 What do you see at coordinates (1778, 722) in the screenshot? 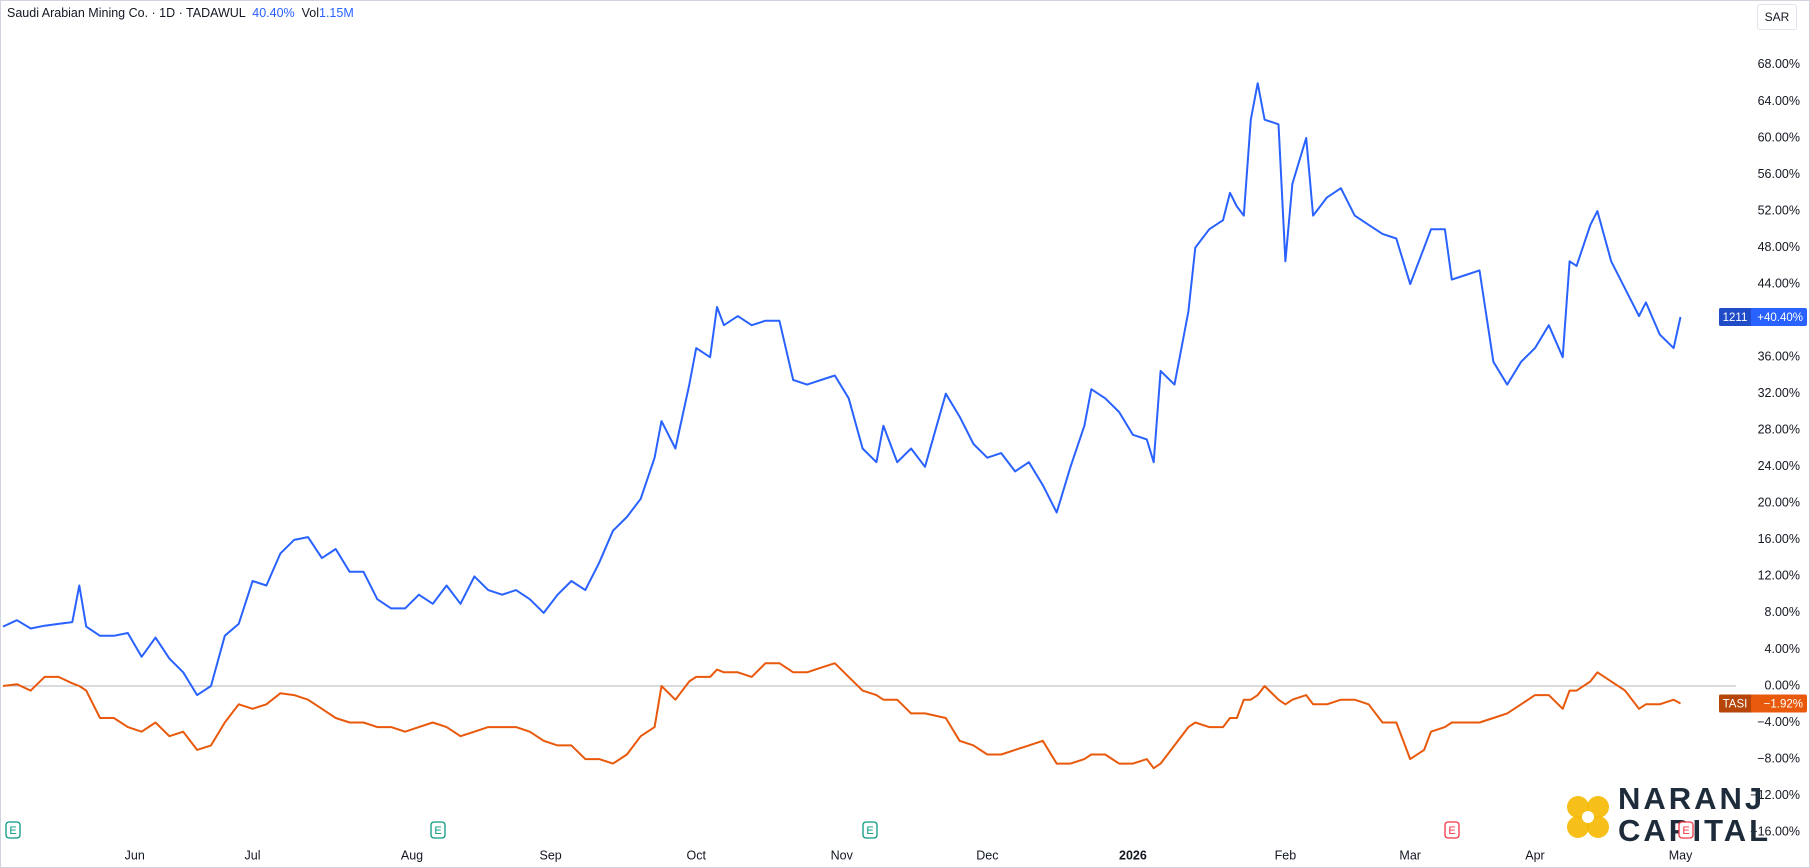
I see `y-tick-label: −4.00%` at bounding box center [1778, 722].